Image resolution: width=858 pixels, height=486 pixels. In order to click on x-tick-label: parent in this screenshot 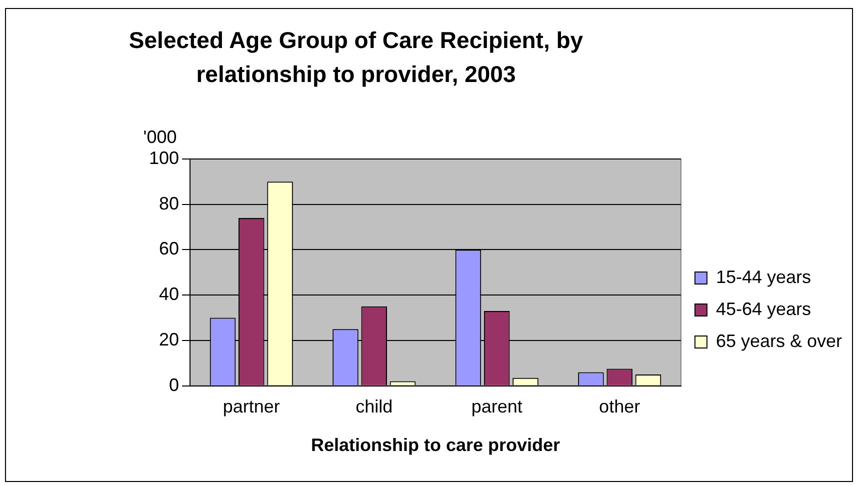, I will do `click(496, 406)`.